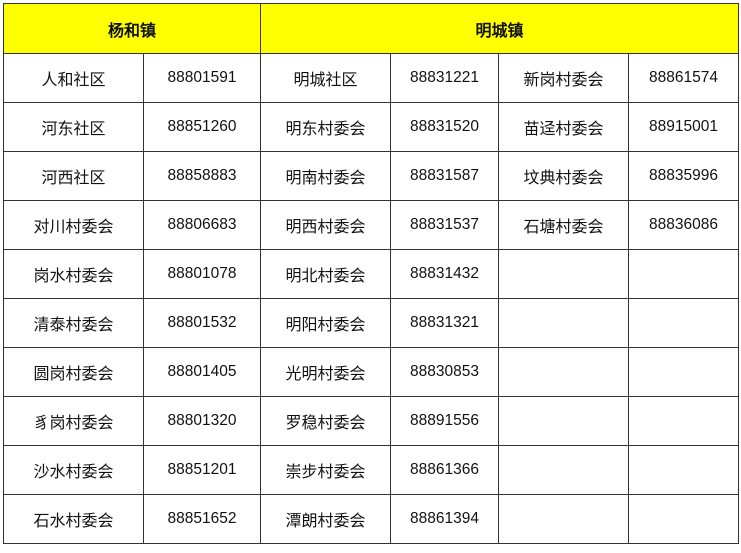  Describe the element at coordinates (684, 225) in the screenshot. I see `phone-number-cell: 88836086` at that location.